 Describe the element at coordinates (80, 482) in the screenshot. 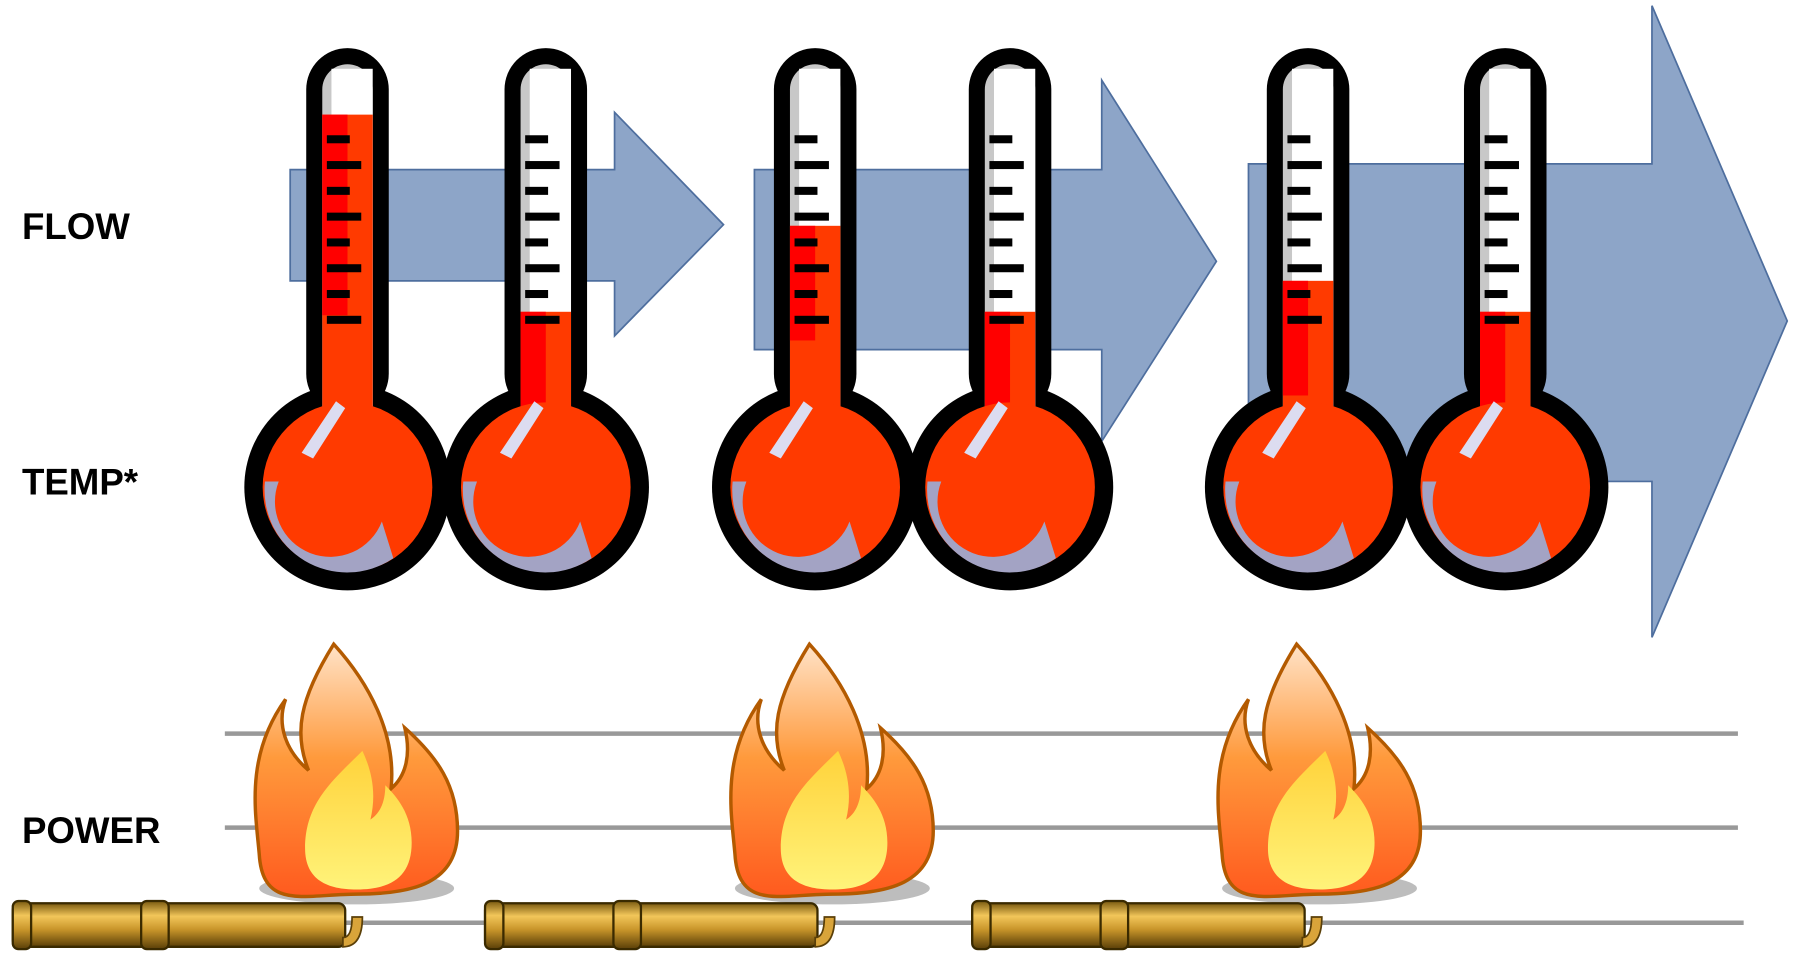

I see `temp-label: TEMP*` at that location.